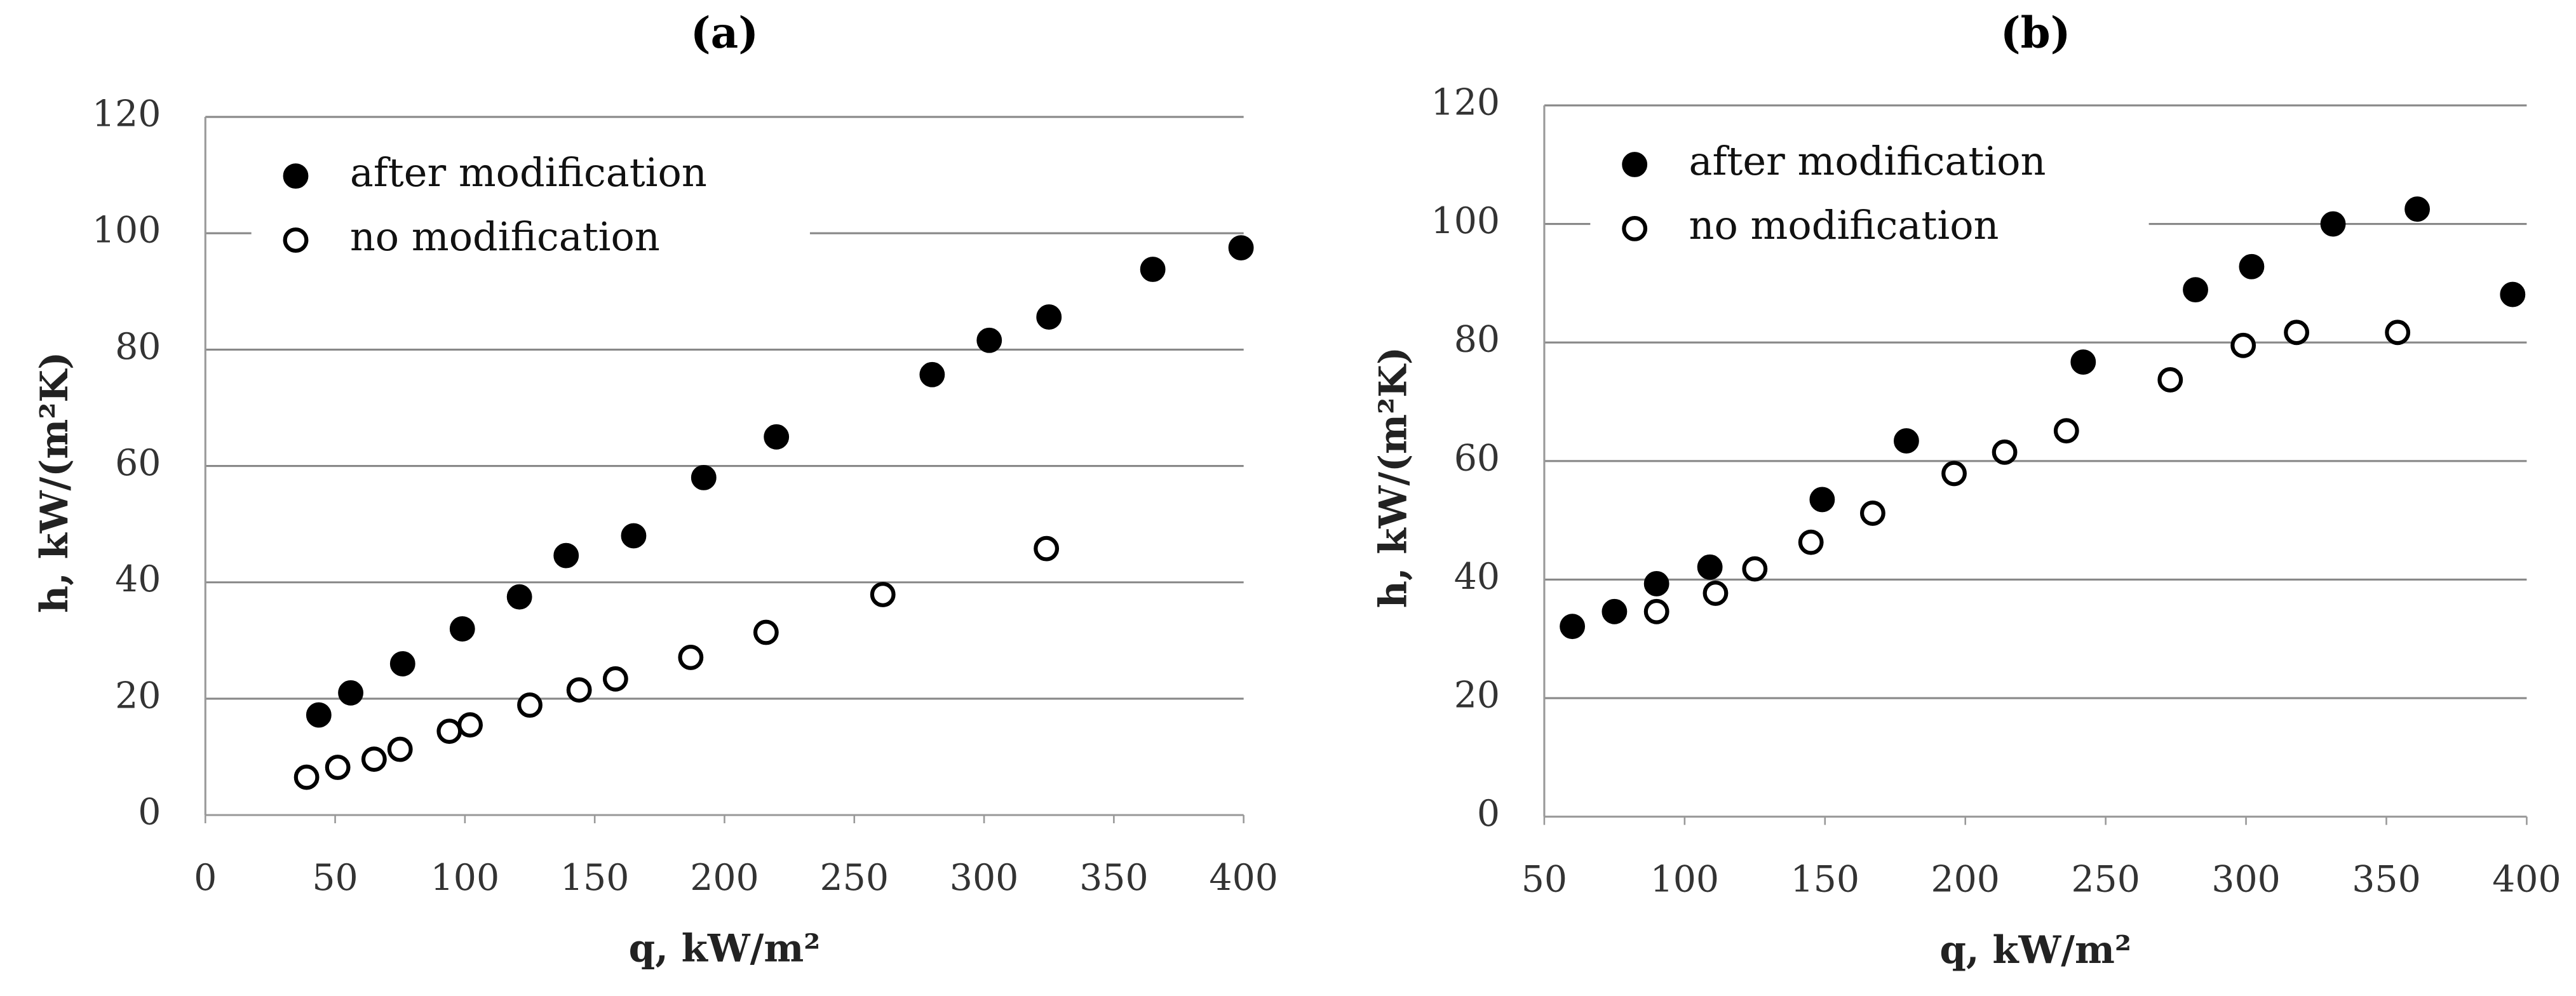 This screenshot has height=996, width=2576. What do you see at coordinates (725, 33) in the screenshot?
I see `chart-title: (a)` at bounding box center [725, 33].